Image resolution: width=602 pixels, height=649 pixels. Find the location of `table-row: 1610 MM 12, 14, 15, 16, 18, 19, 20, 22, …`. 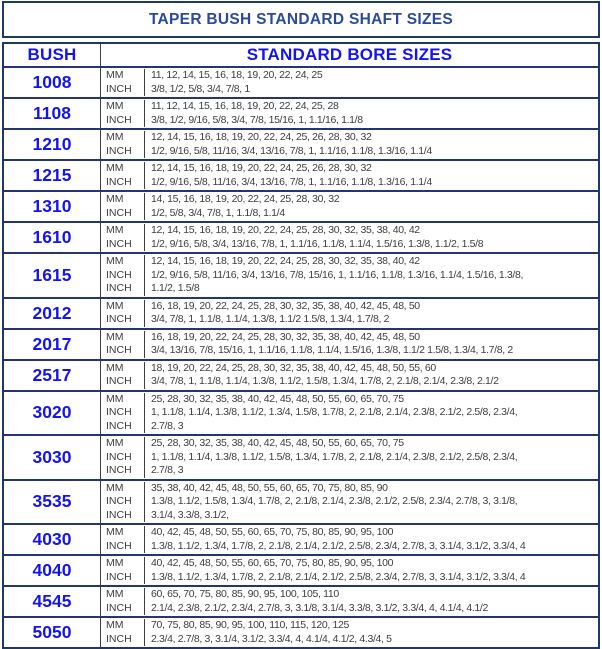

table-row: 1610 MM 12, 14, 15, 16, 18, 19, 20, 22, … is located at coordinates (301, 236).